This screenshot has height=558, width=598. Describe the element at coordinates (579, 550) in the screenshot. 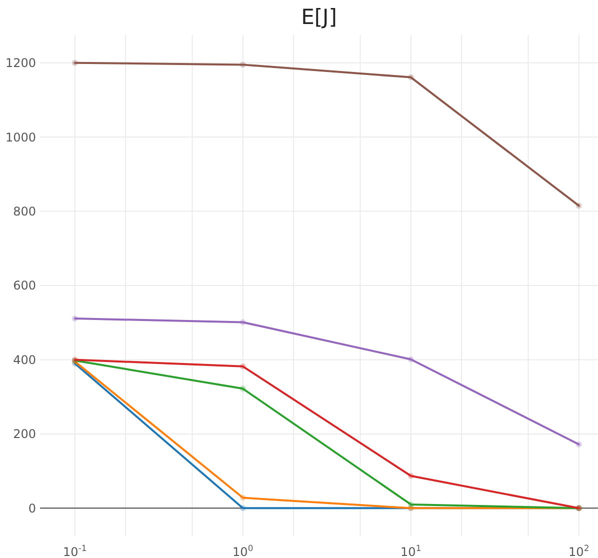

I see `x-tick-label: 10$^{2}$` at that location.